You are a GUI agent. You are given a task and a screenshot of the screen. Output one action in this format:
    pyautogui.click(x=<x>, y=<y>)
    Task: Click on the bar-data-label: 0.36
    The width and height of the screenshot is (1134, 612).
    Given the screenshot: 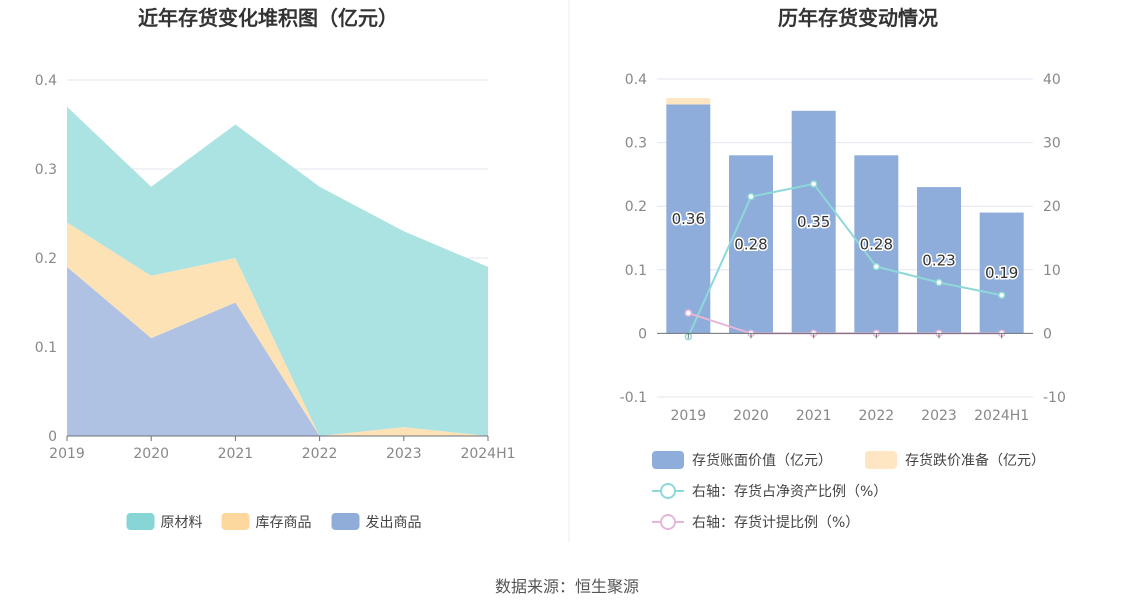 What is the action you would take?
    pyautogui.click(x=688, y=219)
    